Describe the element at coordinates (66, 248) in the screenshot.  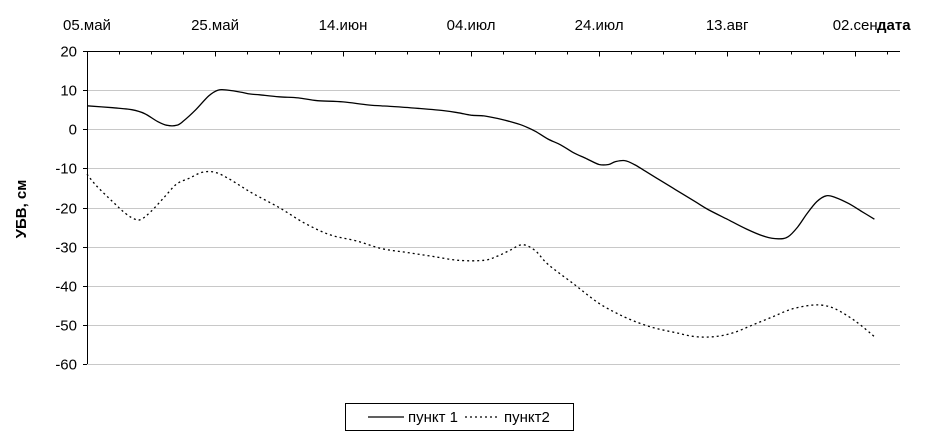
I see `y-tick-label: -30` at that location.